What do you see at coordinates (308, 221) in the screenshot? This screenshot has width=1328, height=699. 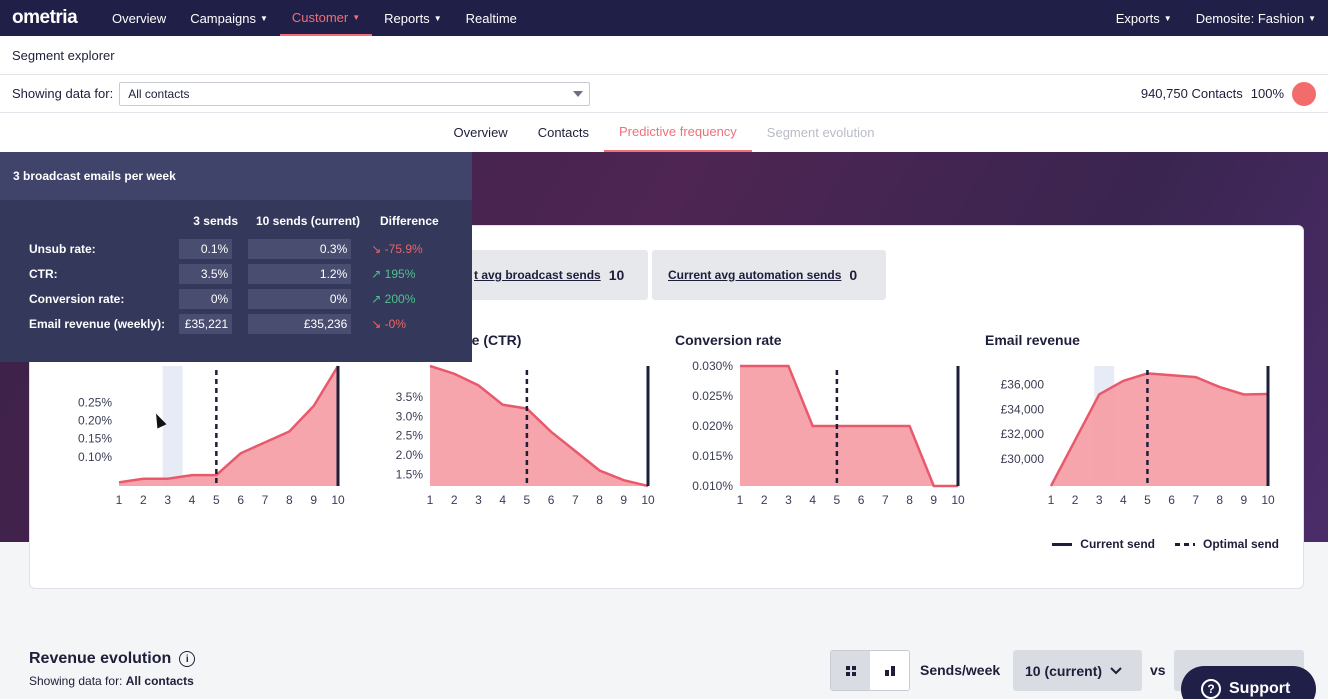 I see `tooltip-col-b: 10 sends (current)` at bounding box center [308, 221].